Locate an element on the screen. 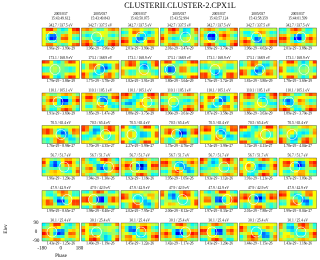 The height and width of the screenshot is (260, 320). column-time: 15:43:49.843 is located at coordinates (100, 18).